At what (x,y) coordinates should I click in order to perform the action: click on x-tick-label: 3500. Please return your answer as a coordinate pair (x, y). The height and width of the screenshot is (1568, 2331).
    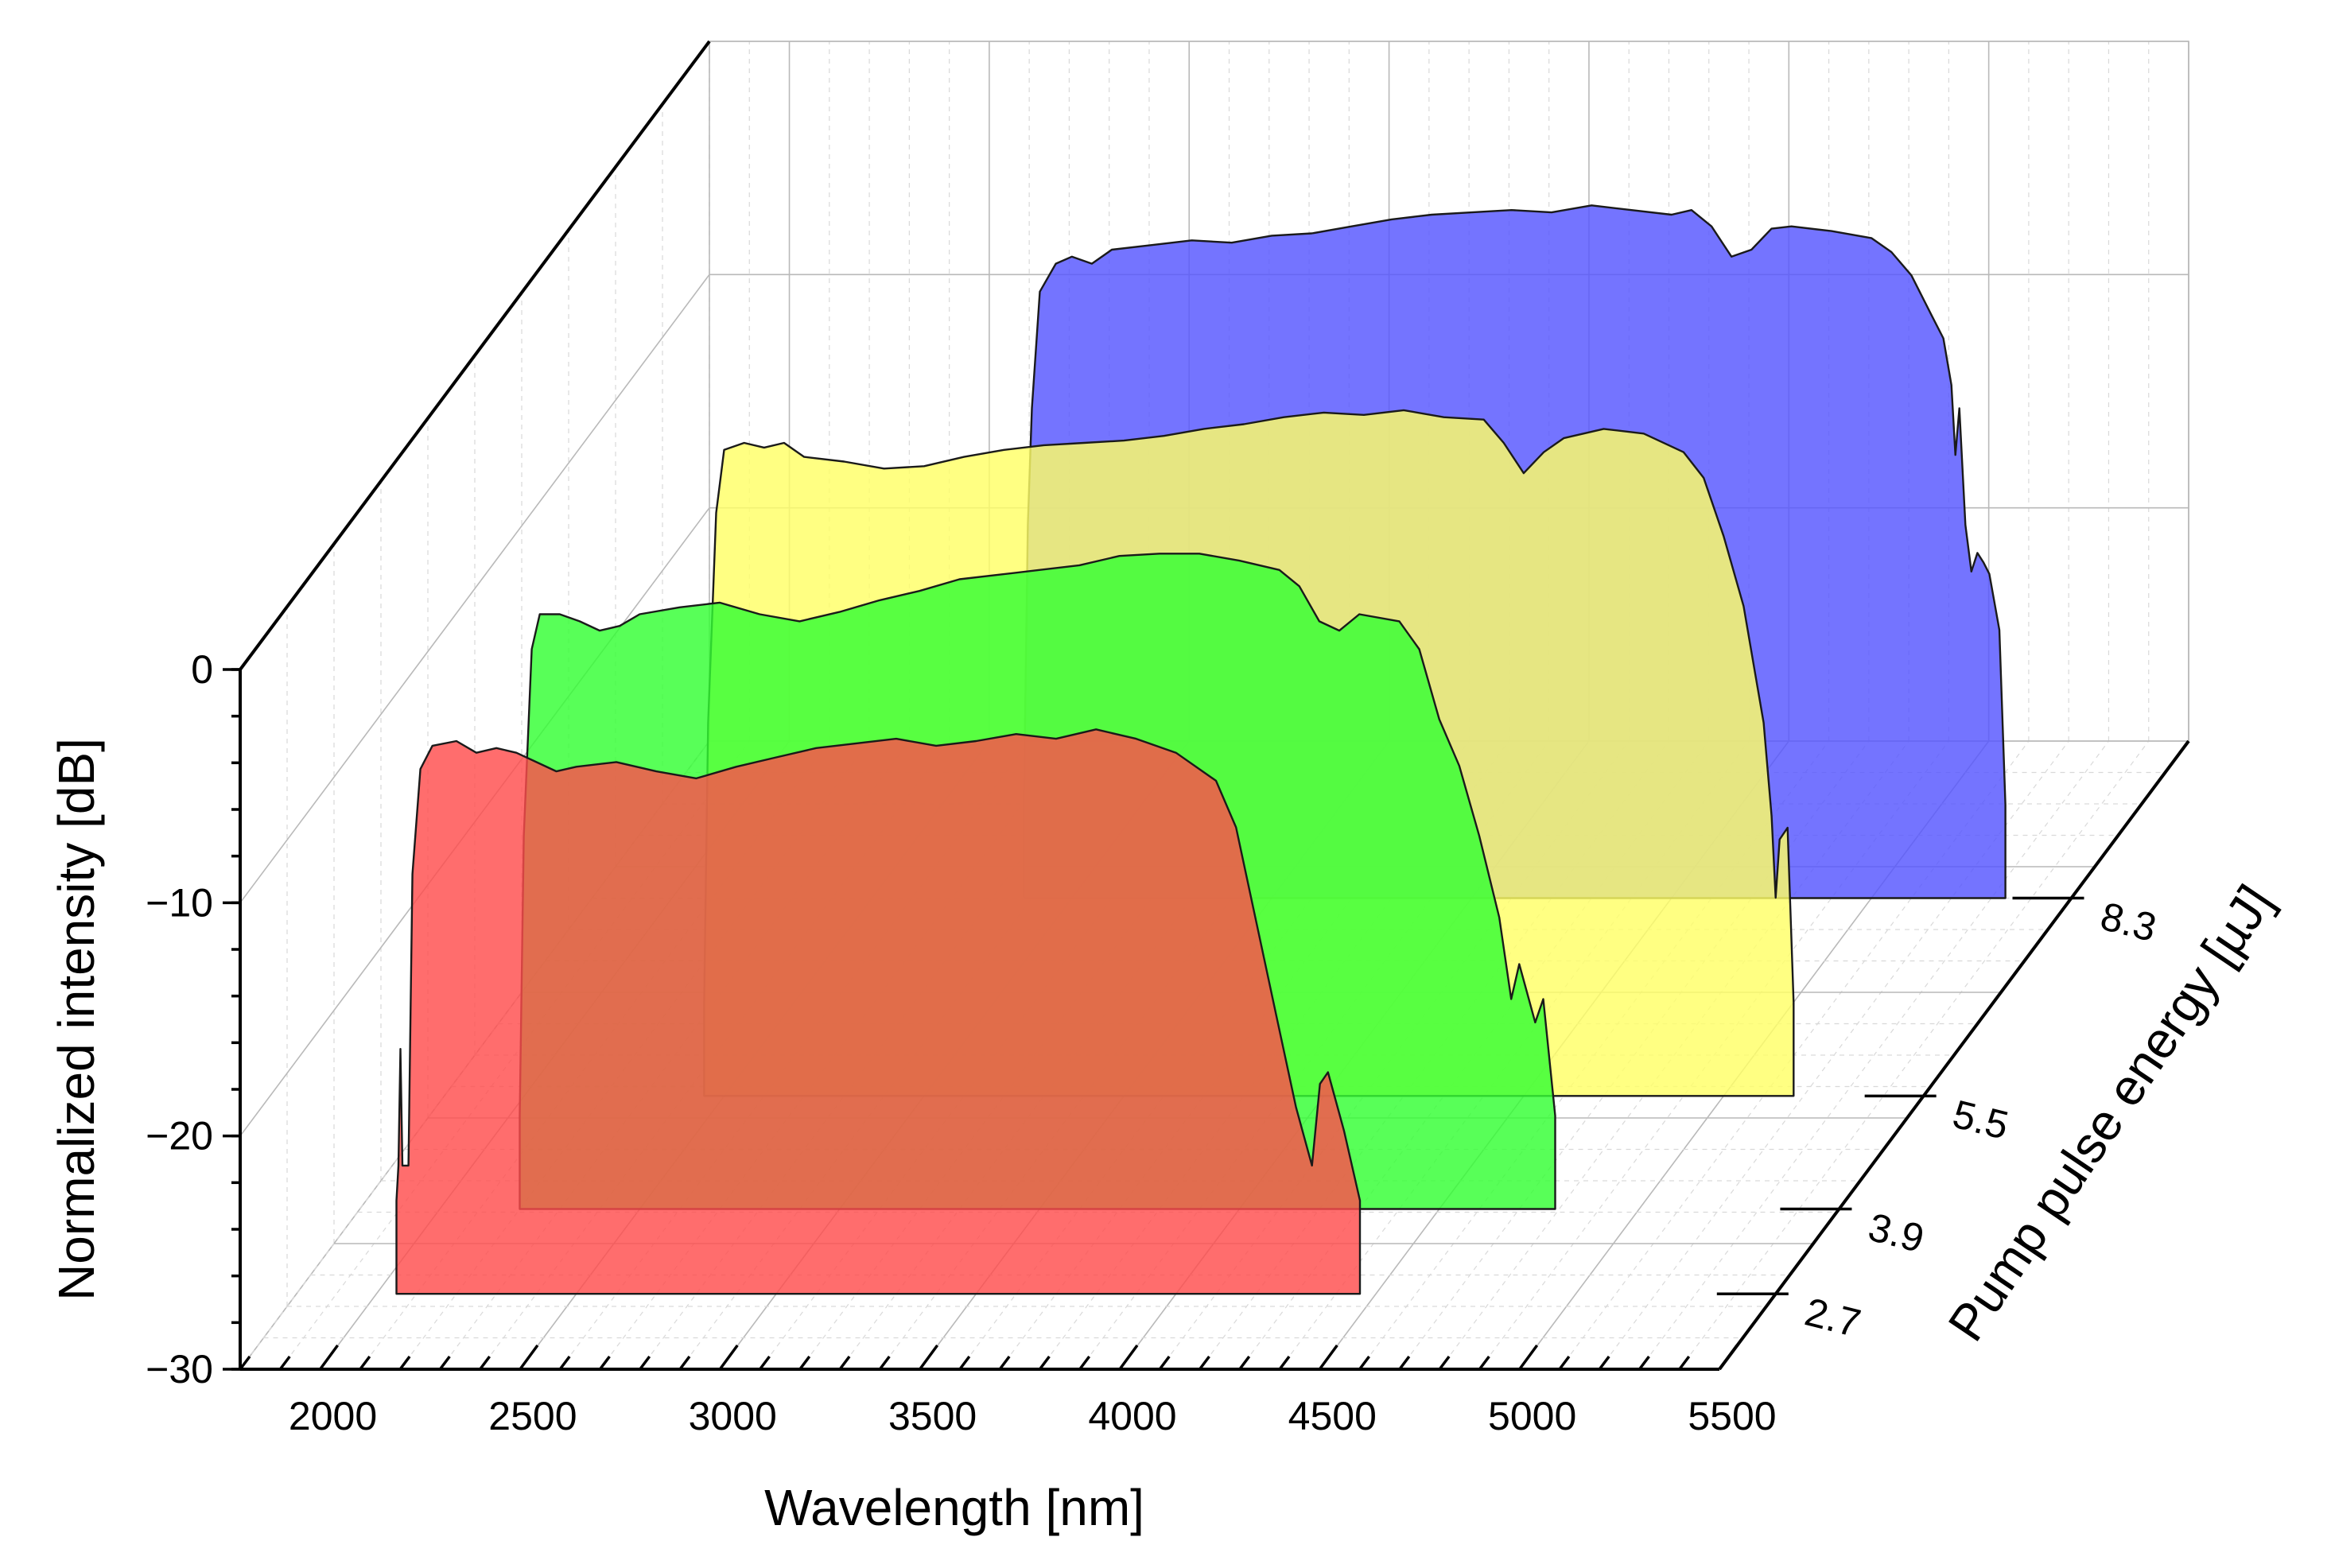
    Looking at the image, I should click on (932, 1416).